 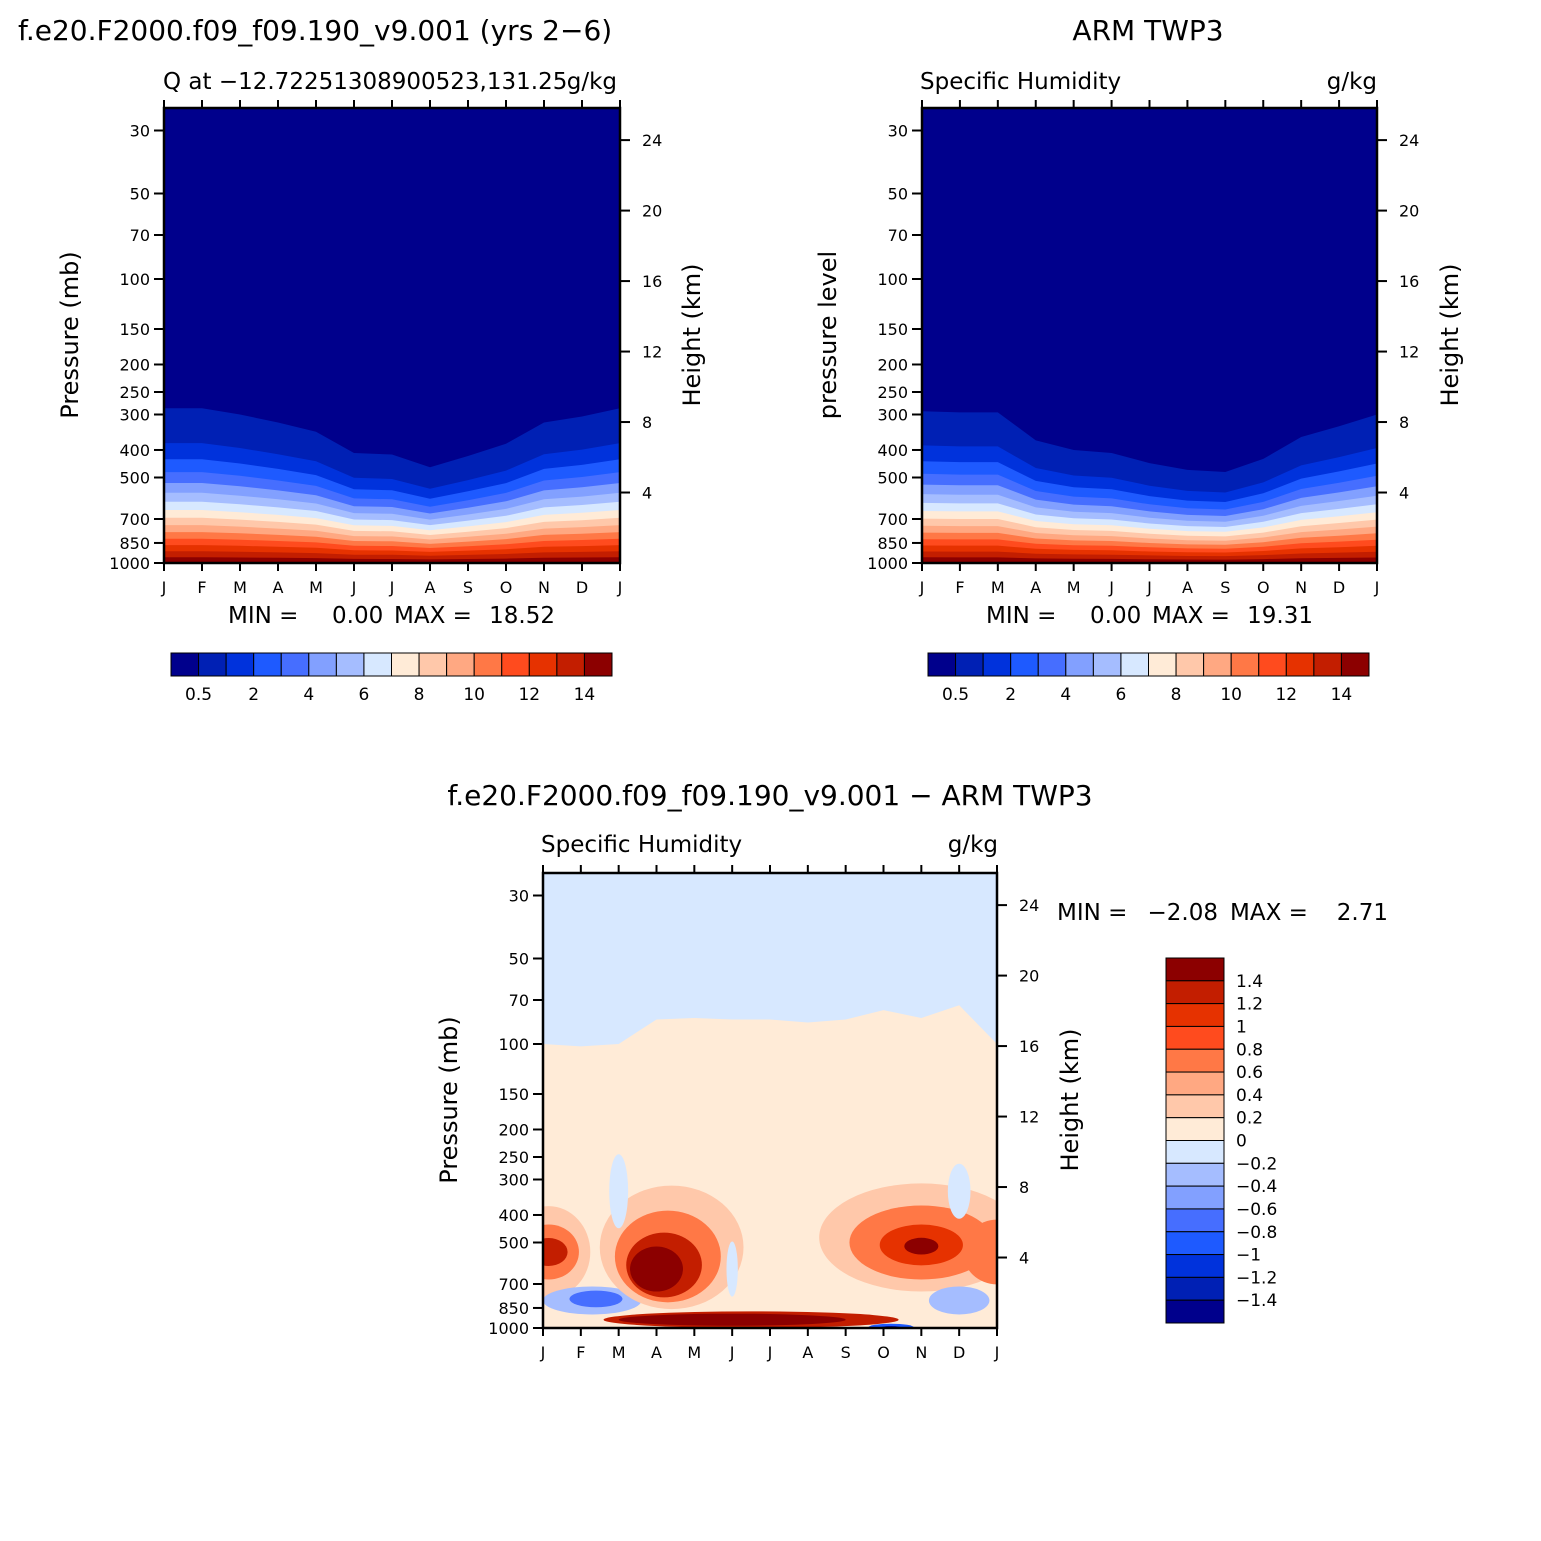 I want to click on diff-colorbar-label: 1, so click(x=1241, y=1027).